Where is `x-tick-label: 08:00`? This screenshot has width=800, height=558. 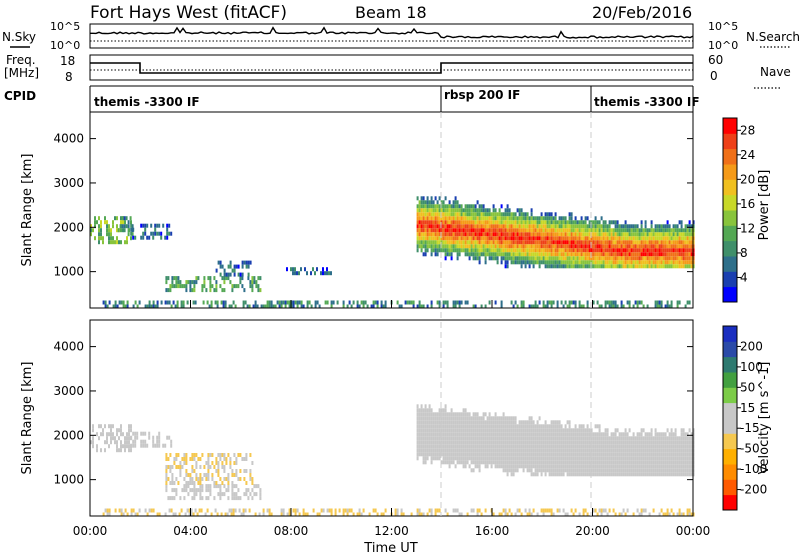 x-tick-label: 08:00 is located at coordinates (291, 531).